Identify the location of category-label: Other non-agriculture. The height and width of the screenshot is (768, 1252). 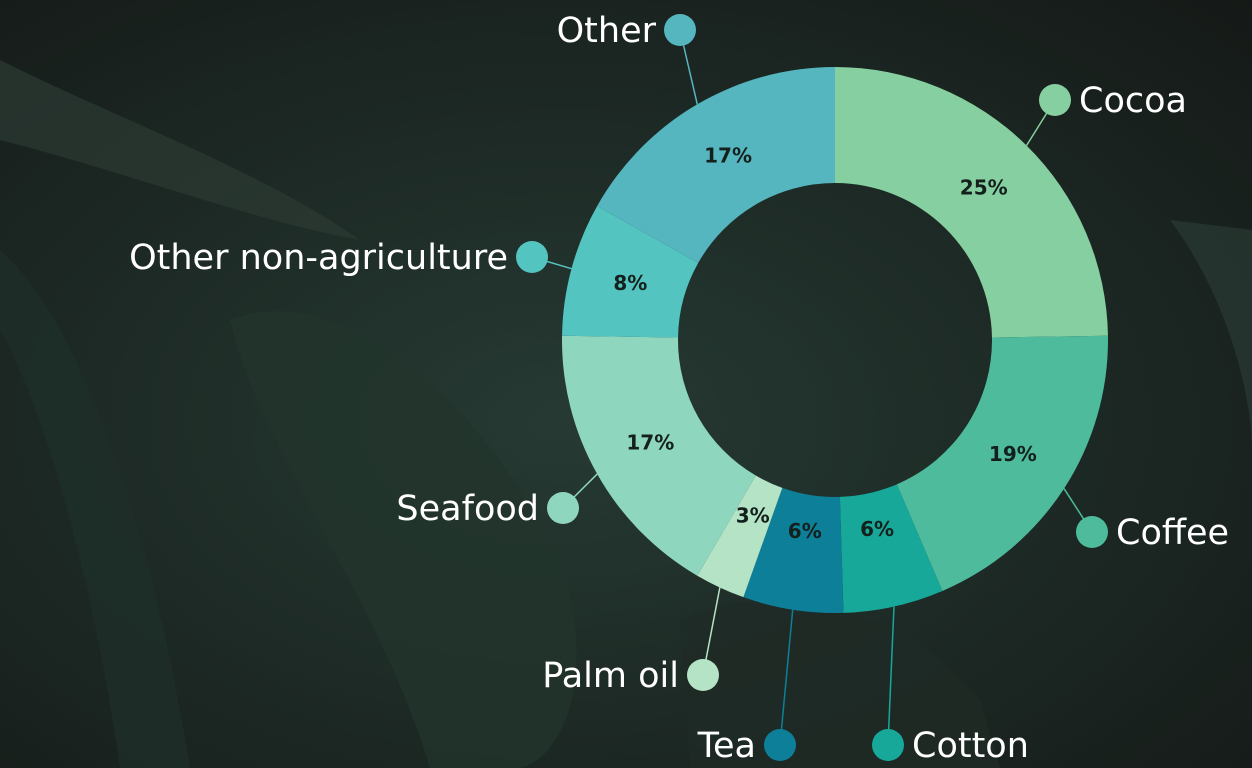
(318, 258).